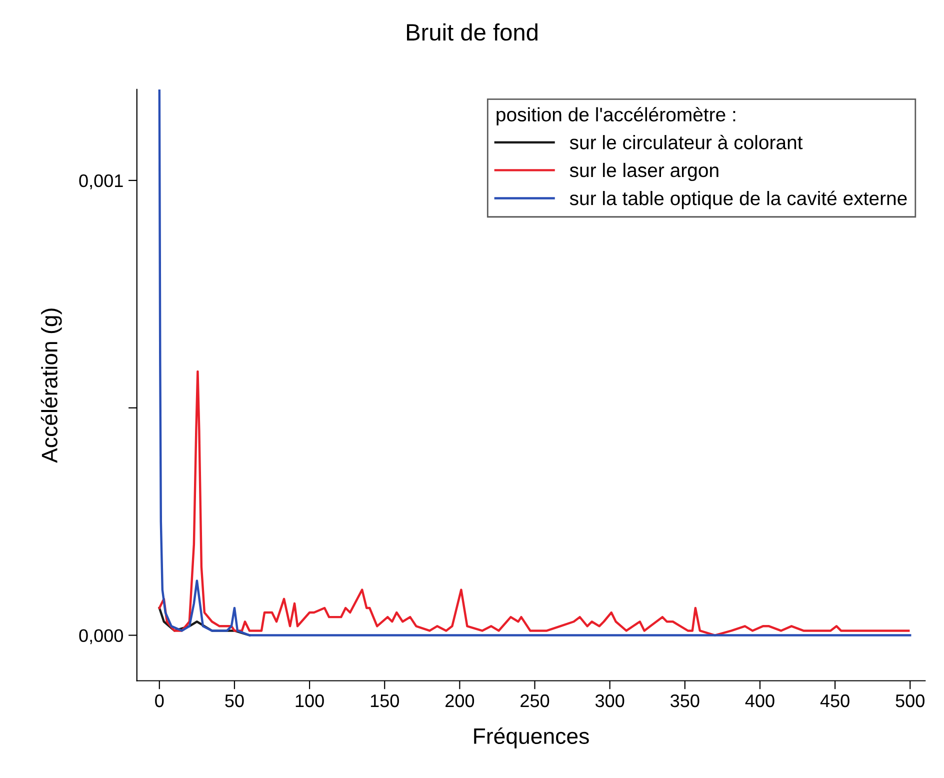  I want to click on x-tick-label: 200, so click(460, 701).